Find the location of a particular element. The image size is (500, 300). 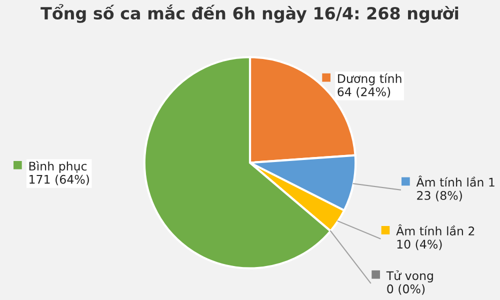

legend-label: Âm tính lần 2 is located at coordinates (435, 230).